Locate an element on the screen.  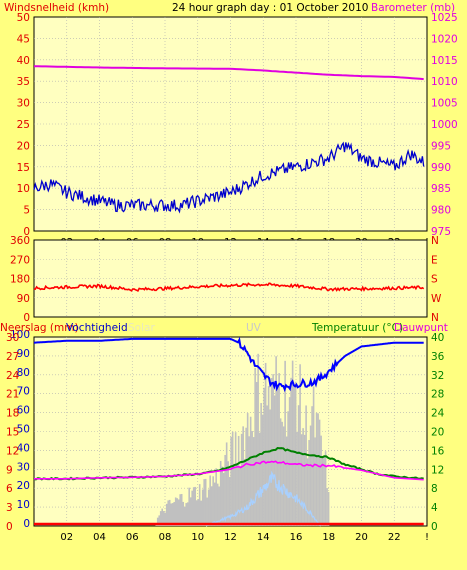
temp-tick-label: 20 is located at coordinates (437, 433).